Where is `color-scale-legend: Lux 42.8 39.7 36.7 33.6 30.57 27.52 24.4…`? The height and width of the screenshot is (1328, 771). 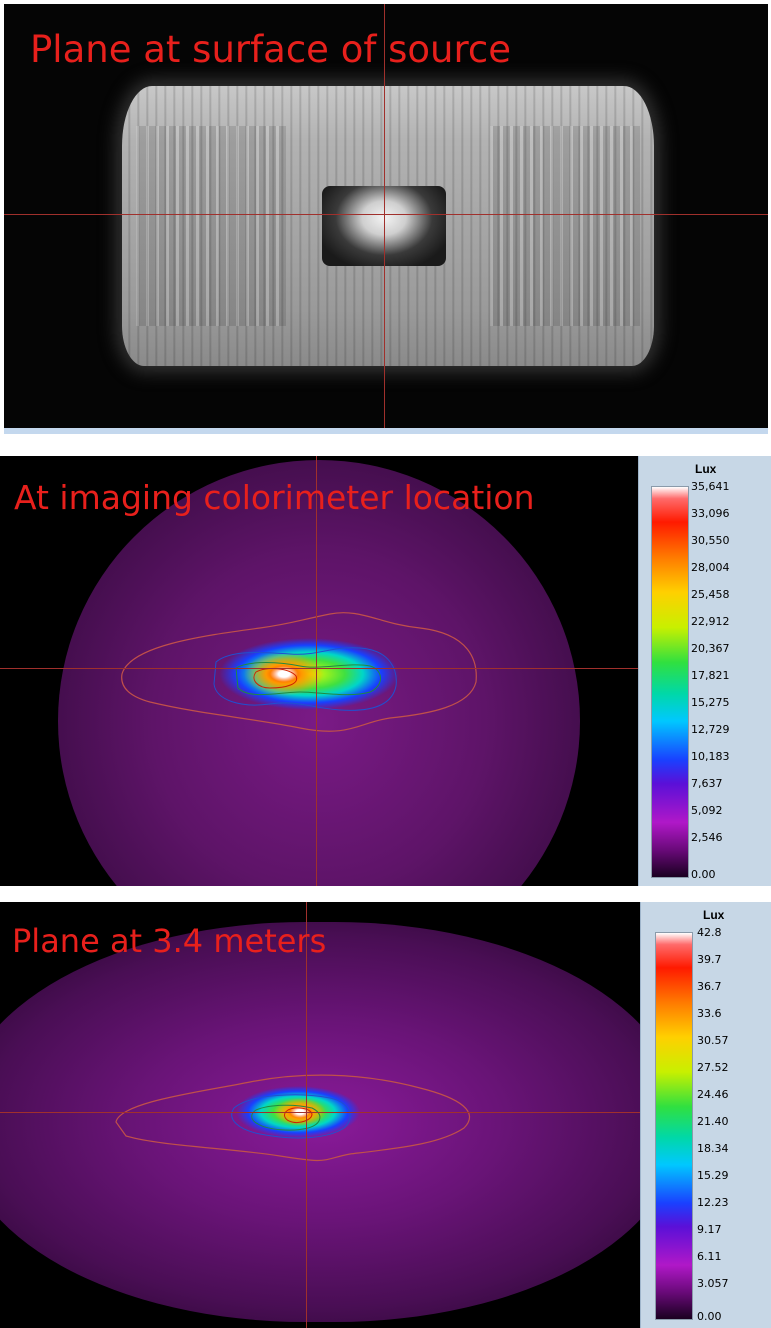
color-scale-legend: Lux 42.8 39.7 36.7 33.6 30.57 27.52 24.4… is located at coordinates (705, 1115).